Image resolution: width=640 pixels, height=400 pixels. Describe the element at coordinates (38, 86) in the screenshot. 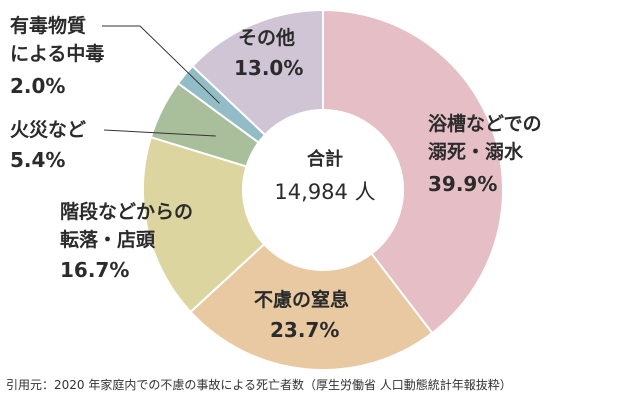

I see `slice-value-poisoning: 2.0%` at that location.